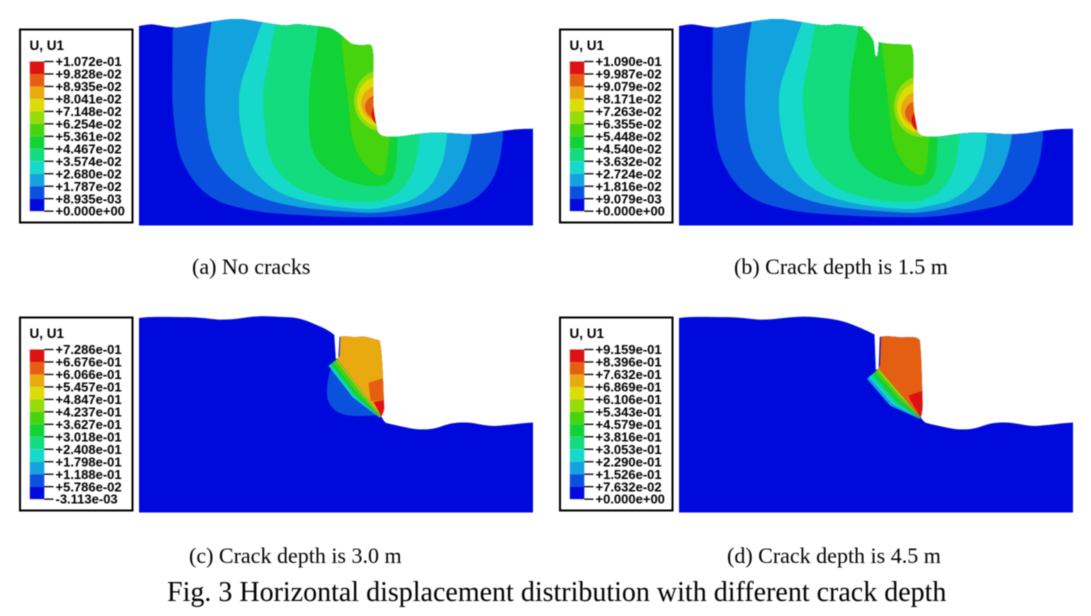  I want to click on svg-text: +8.041e-02, so click(89, 99).